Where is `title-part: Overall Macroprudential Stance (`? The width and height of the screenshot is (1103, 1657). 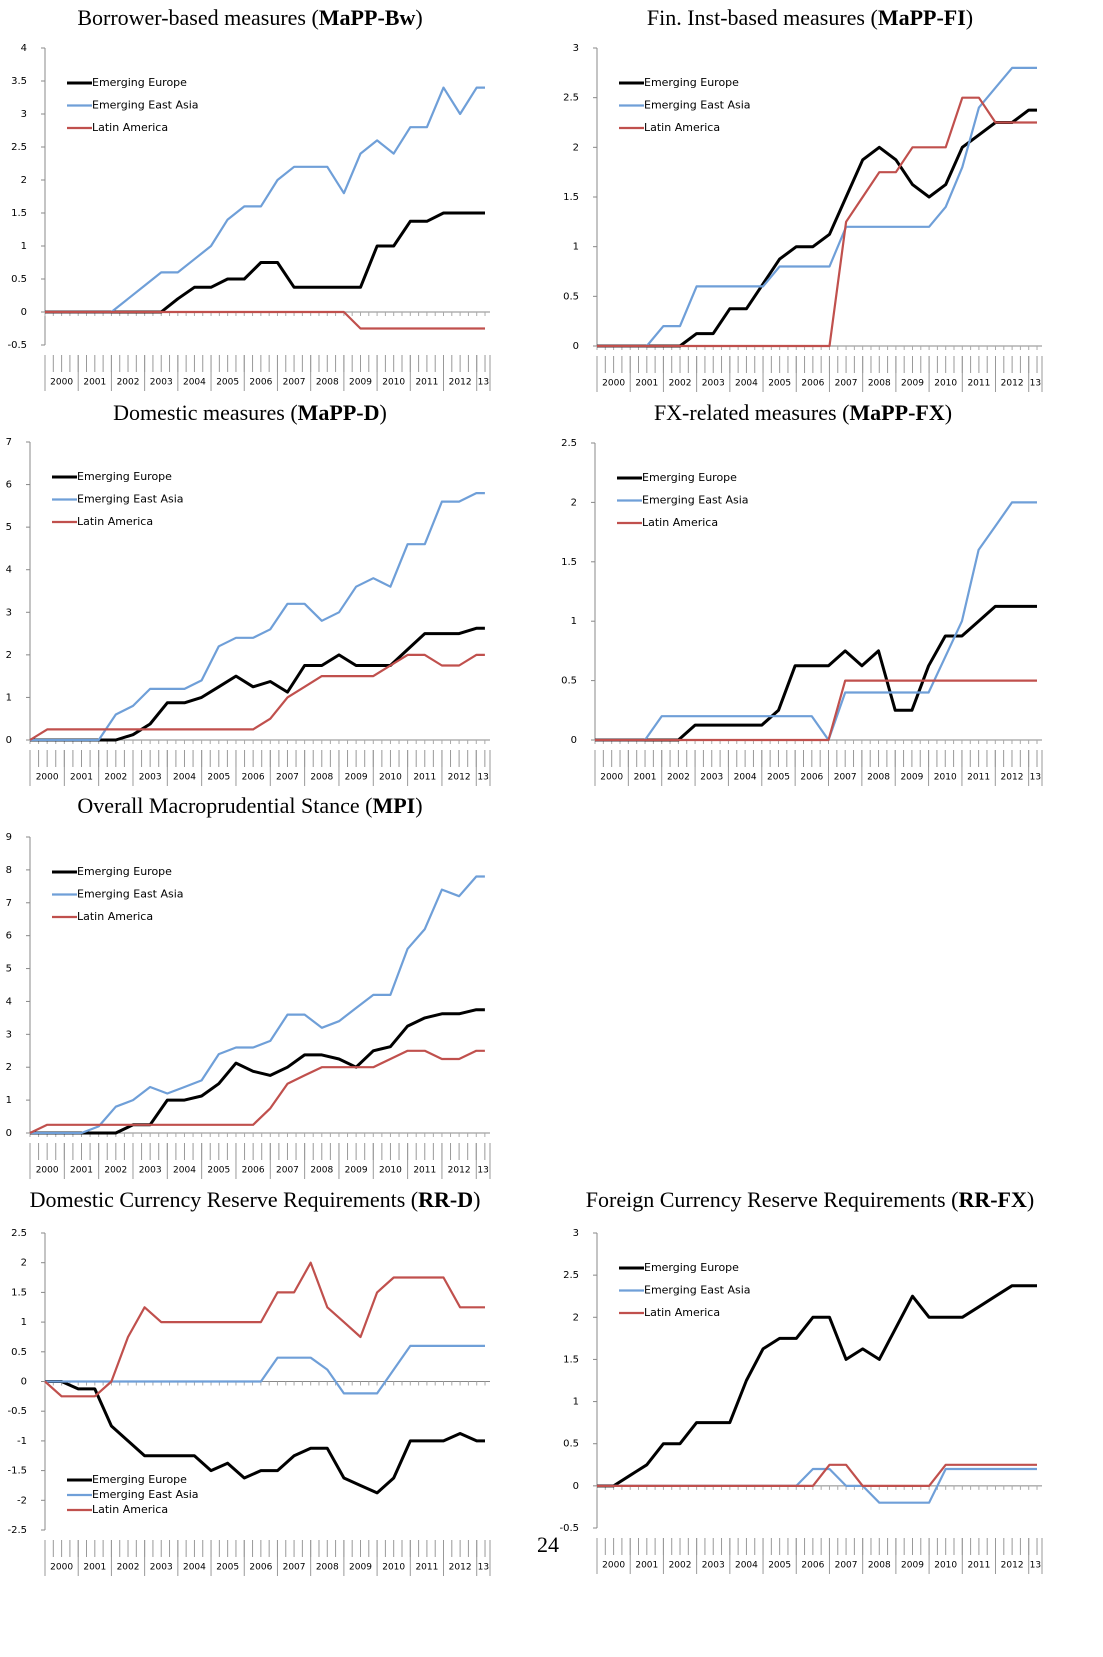 title-part: Overall Macroprudential Stance ( is located at coordinates (224, 805).